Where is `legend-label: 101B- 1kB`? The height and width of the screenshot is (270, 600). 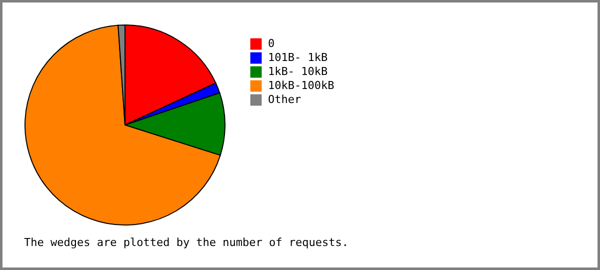 legend-label: 101B- 1kB is located at coordinates (298, 57).